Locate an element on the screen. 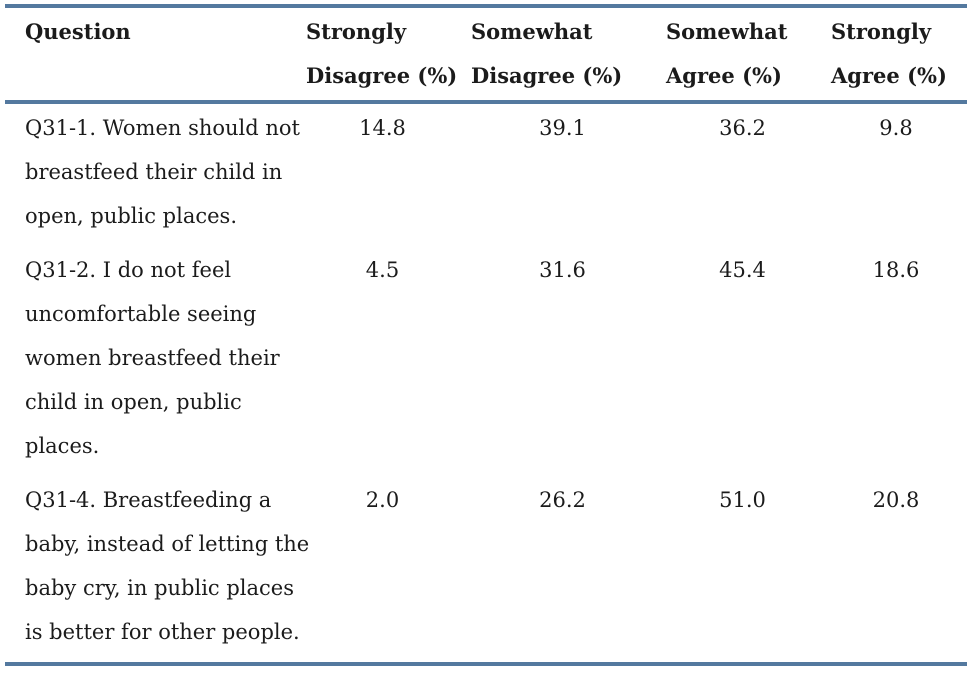  column-header-strongly-disagree: Strongly Disagree (%) is located at coordinates (382, 55).